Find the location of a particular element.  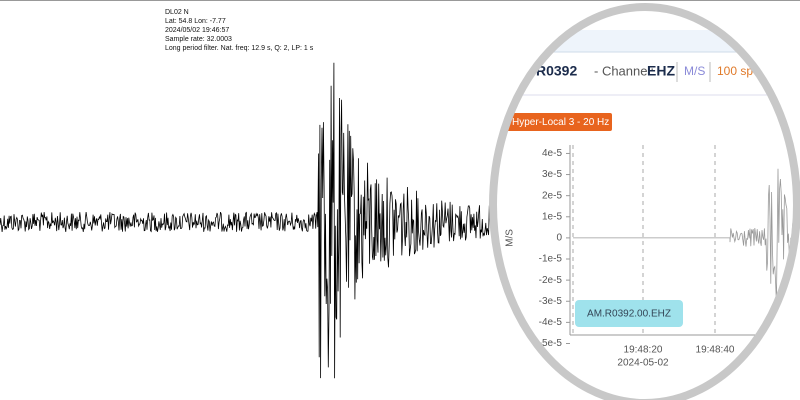

date-label: 2024-05-02 is located at coordinates (643, 363).